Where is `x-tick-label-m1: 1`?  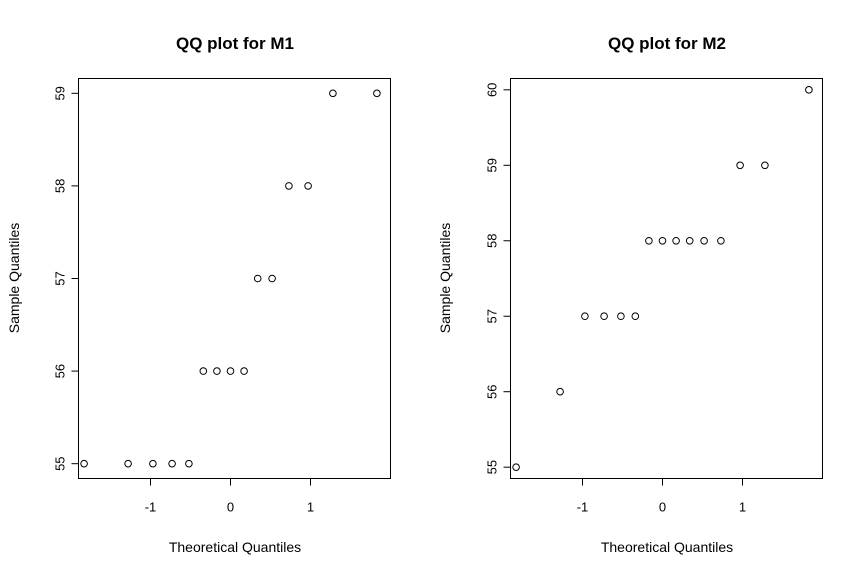
x-tick-label-m1: 1 is located at coordinates (310, 507).